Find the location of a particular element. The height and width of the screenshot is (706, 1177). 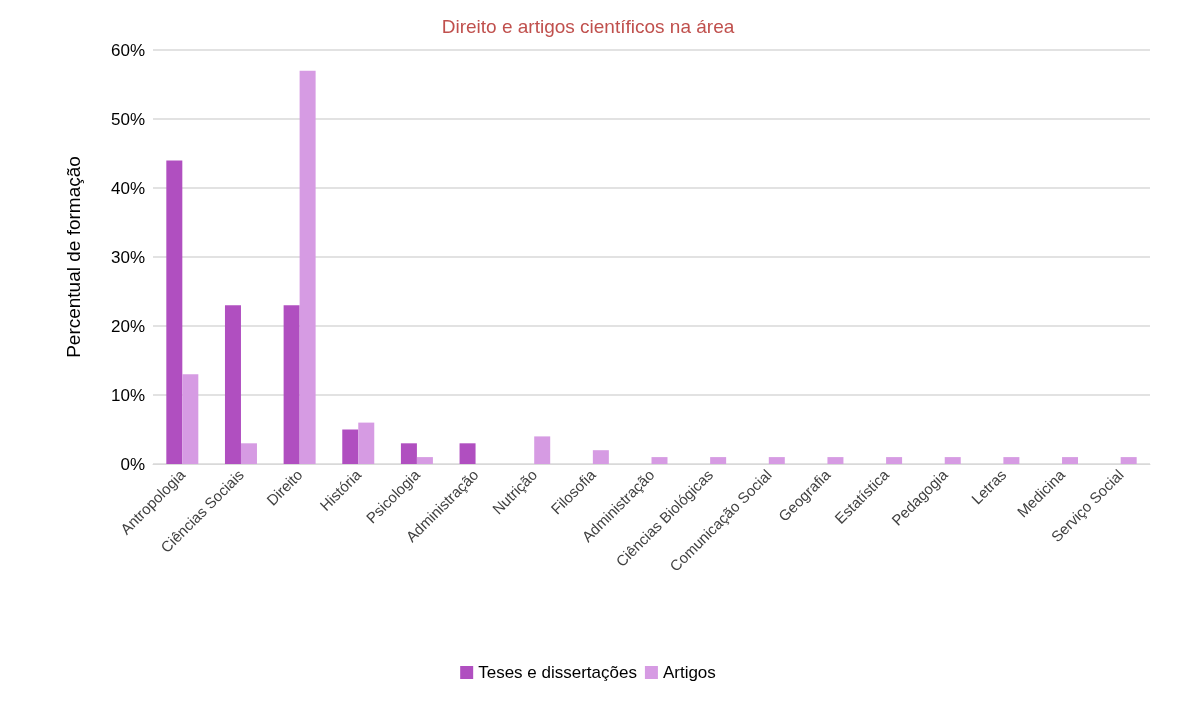

y-axis-title: Percentual de formação is located at coordinates (73, 257).